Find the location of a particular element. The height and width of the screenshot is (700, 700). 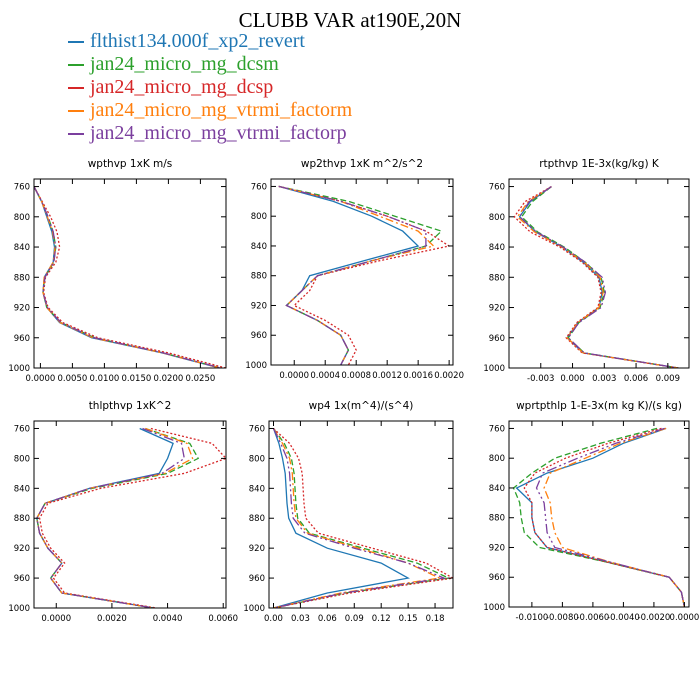

subplot-title-2: rtpthvp 1E-3x(kg/kg) K is located at coordinates (599, 164).